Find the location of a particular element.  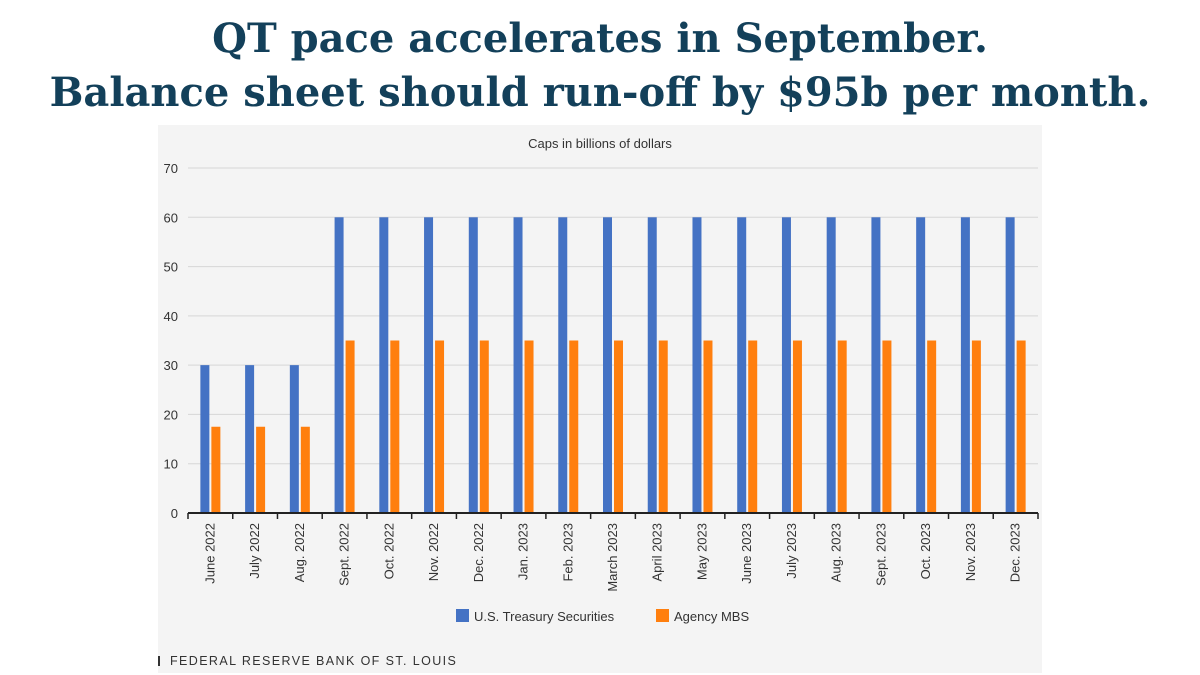

chart-title: Caps in billions of dollars is located at coordinates (600, 143).